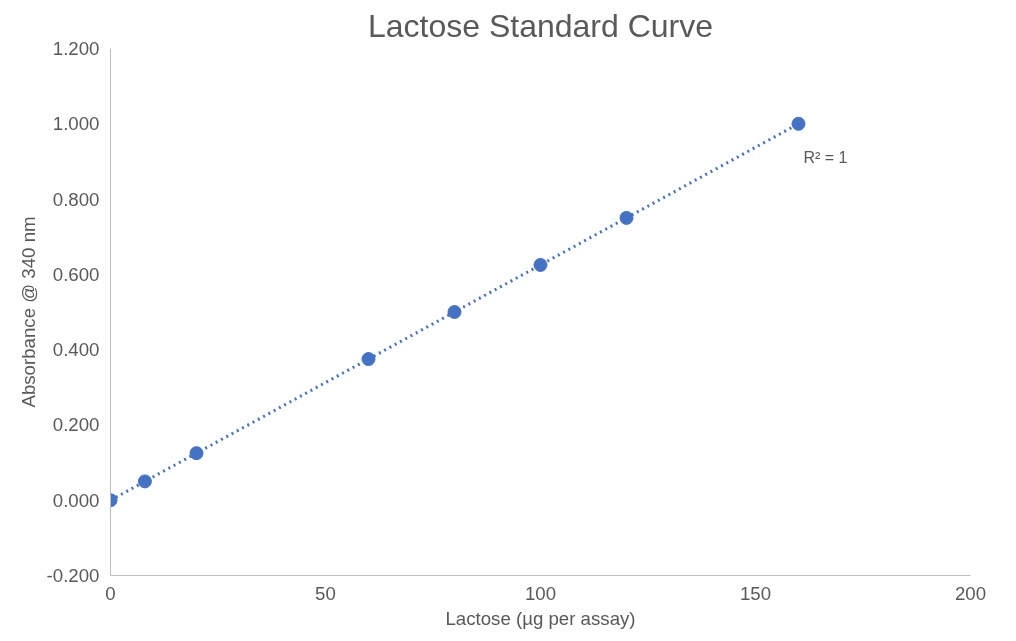 Image resolution: width=1016 pixels, height=641 pixels. Describe the element at coordinates (76, 124) in the screenshot. I see `y-tick-label: 1.000` at that location.